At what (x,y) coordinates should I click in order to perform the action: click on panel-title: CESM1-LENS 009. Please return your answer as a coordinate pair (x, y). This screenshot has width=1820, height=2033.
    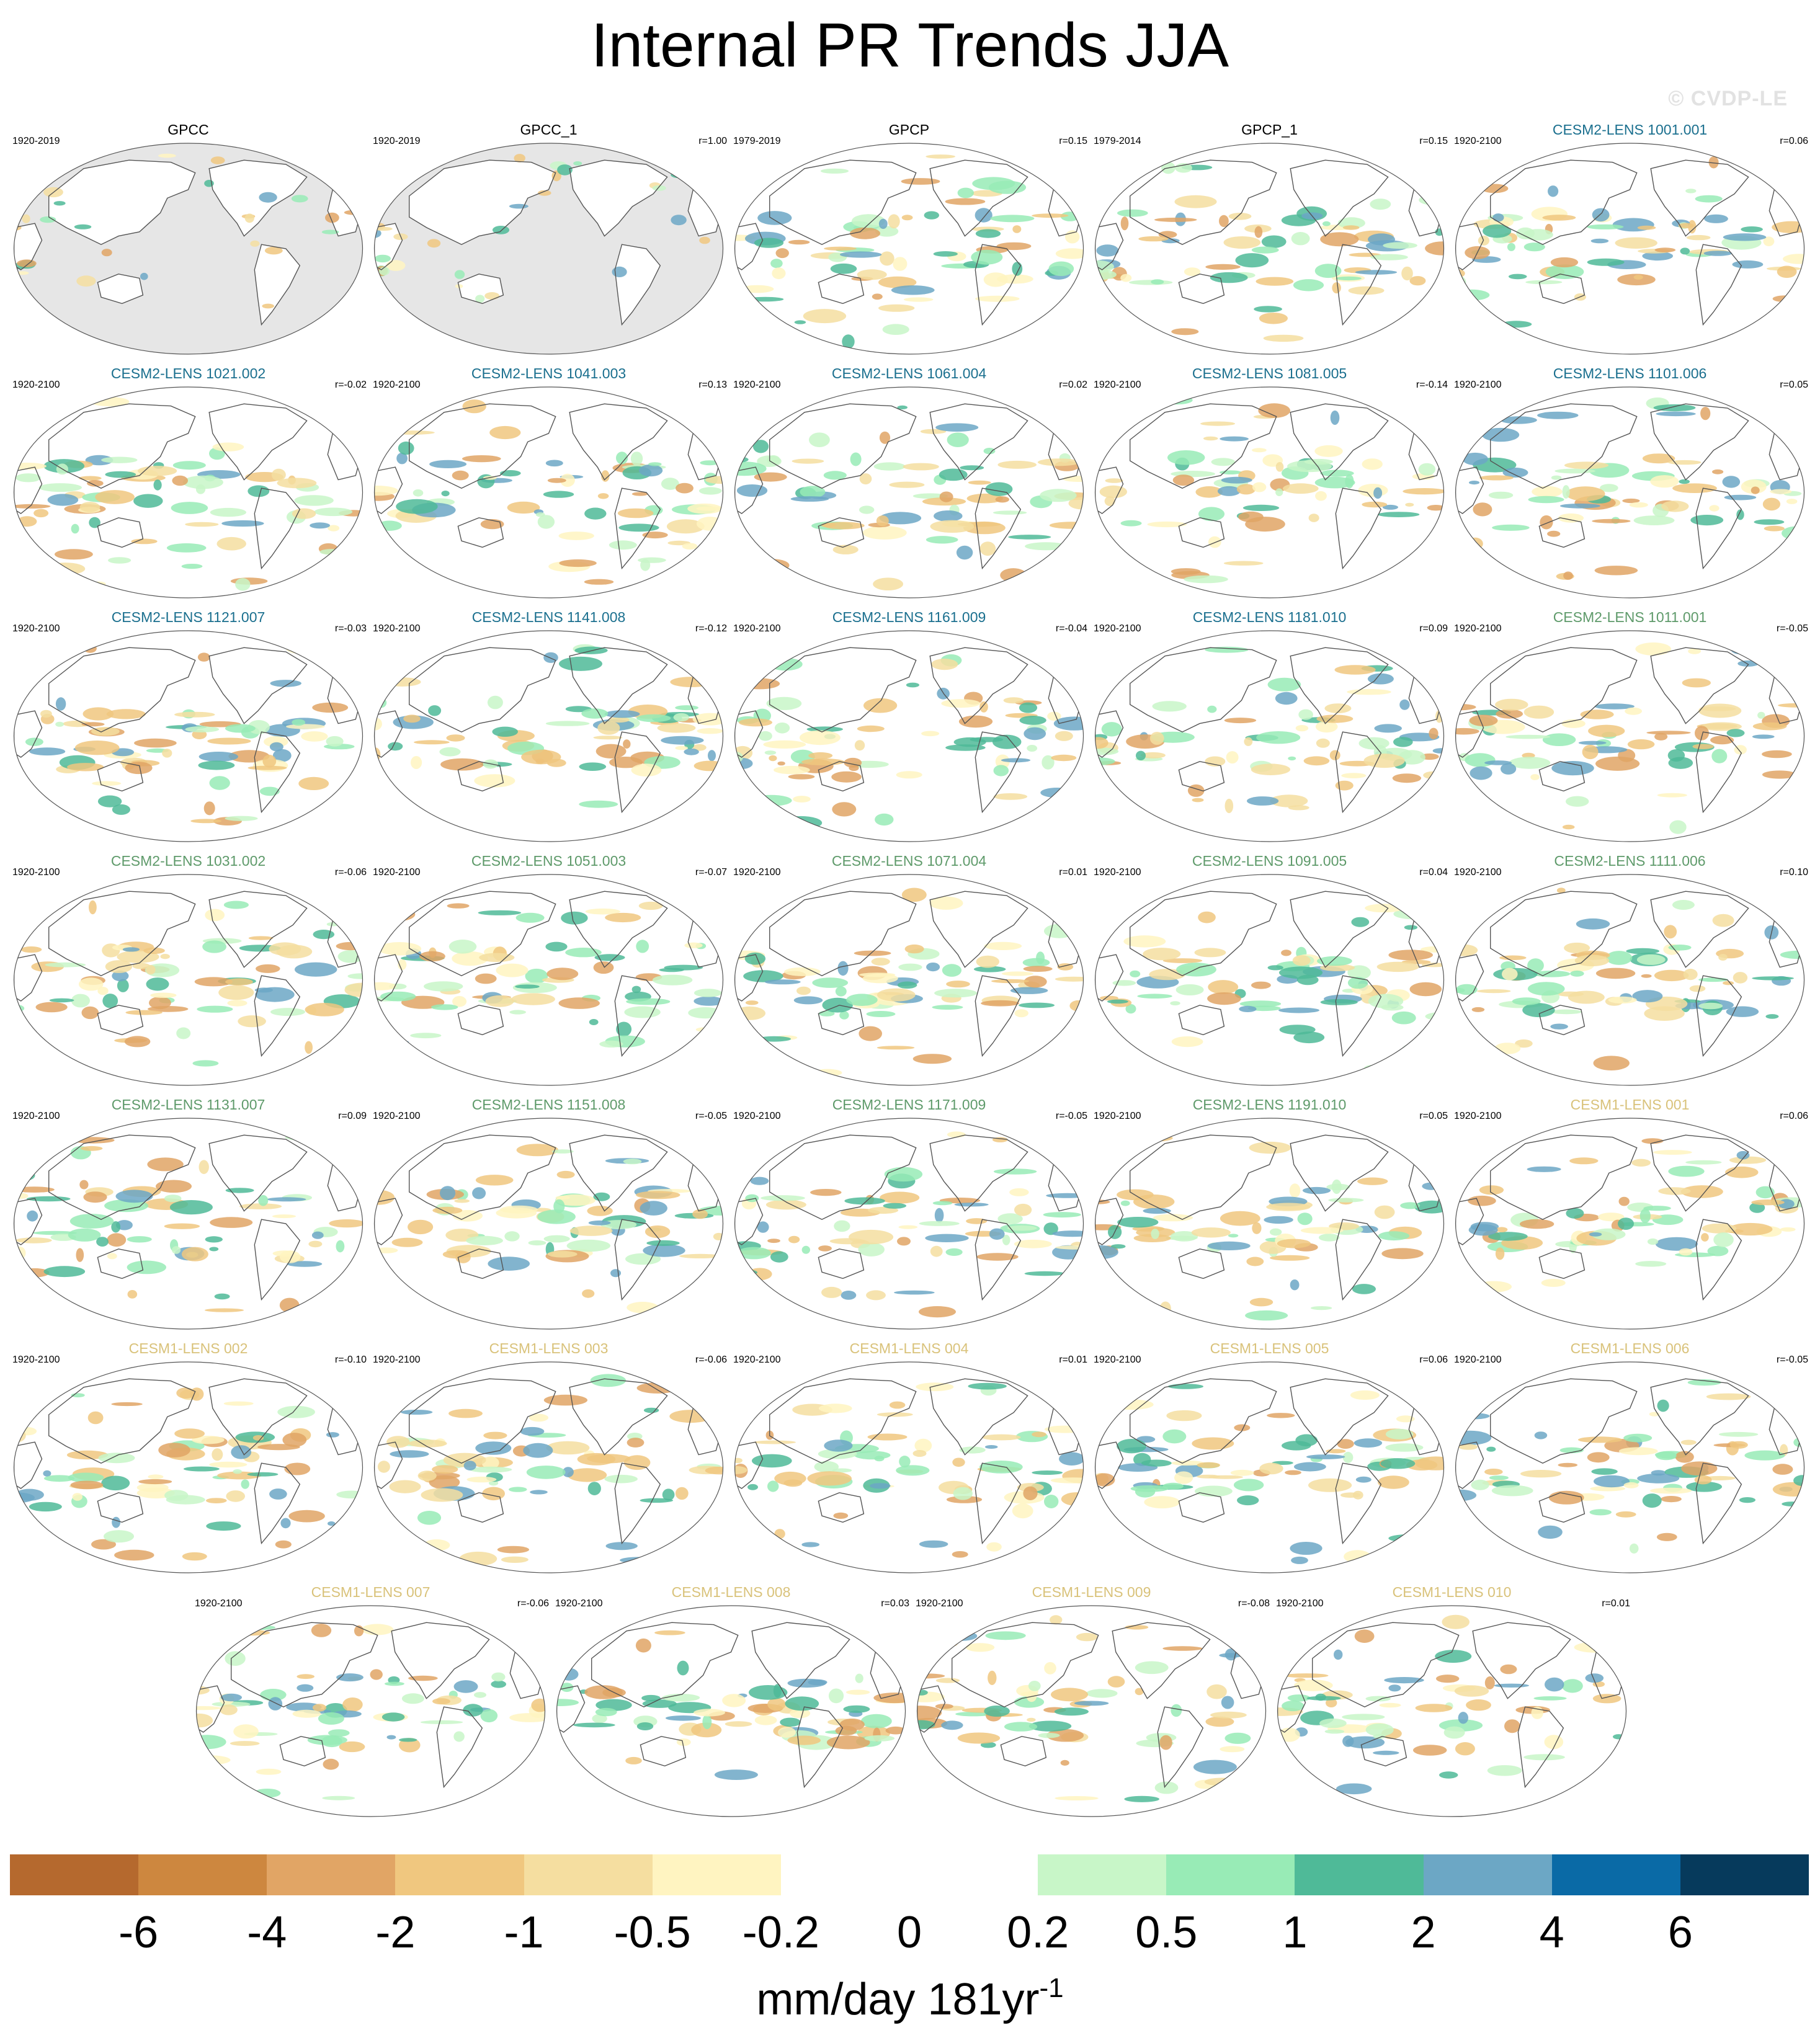
    Looking at the image, I should click on (1091, 1592).